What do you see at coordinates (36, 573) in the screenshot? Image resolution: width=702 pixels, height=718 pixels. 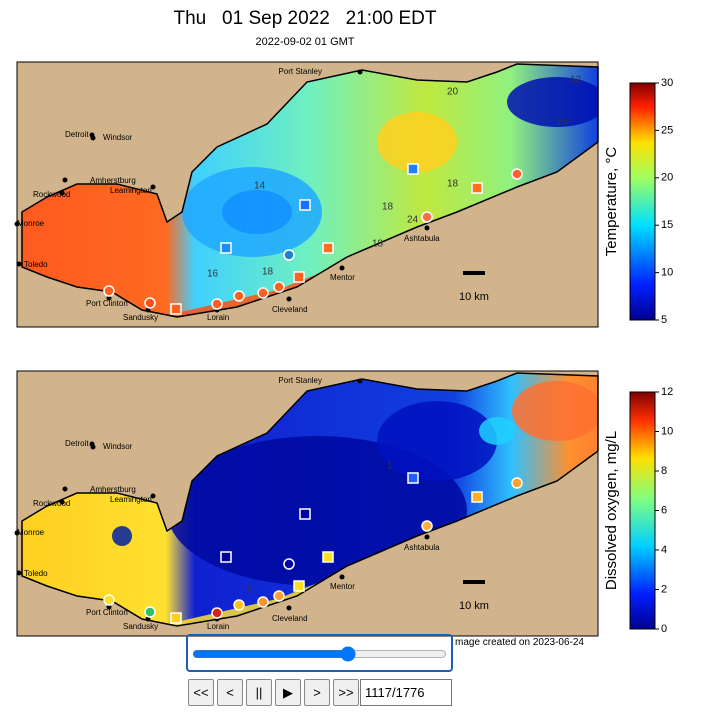 I see `place-label: Toledo` at bounding box center [36, 573].